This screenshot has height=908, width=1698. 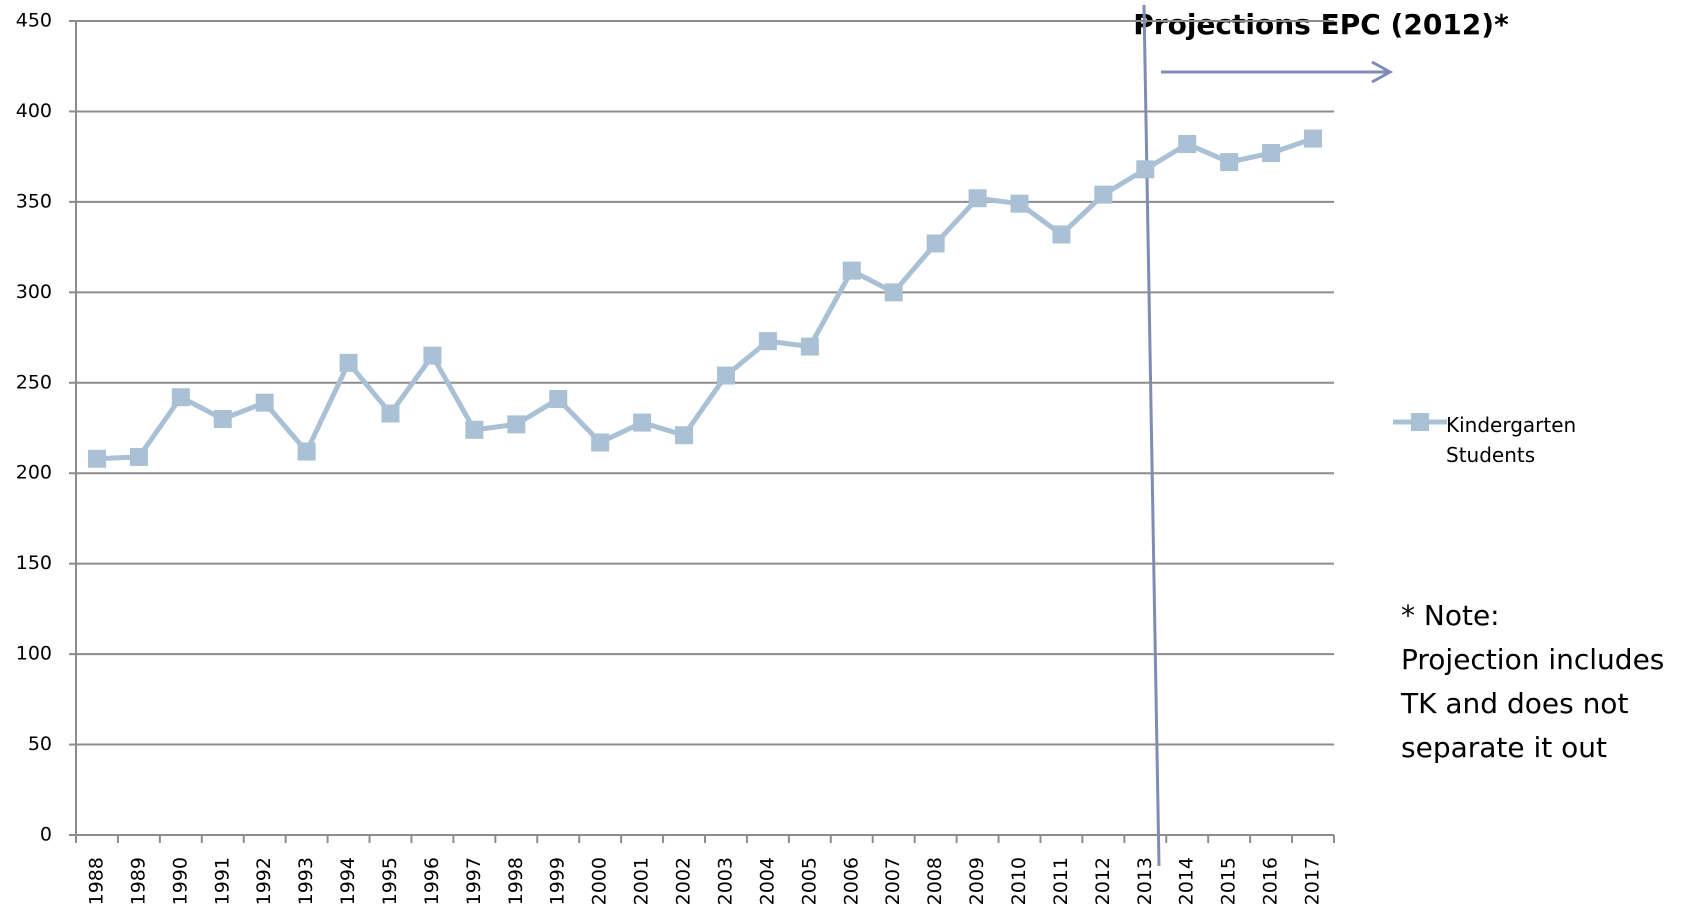 What do you see at coordinates (893, 881) in the screenshot?
I see `x-tick-label: 2007` at bounding box center [893, 881].